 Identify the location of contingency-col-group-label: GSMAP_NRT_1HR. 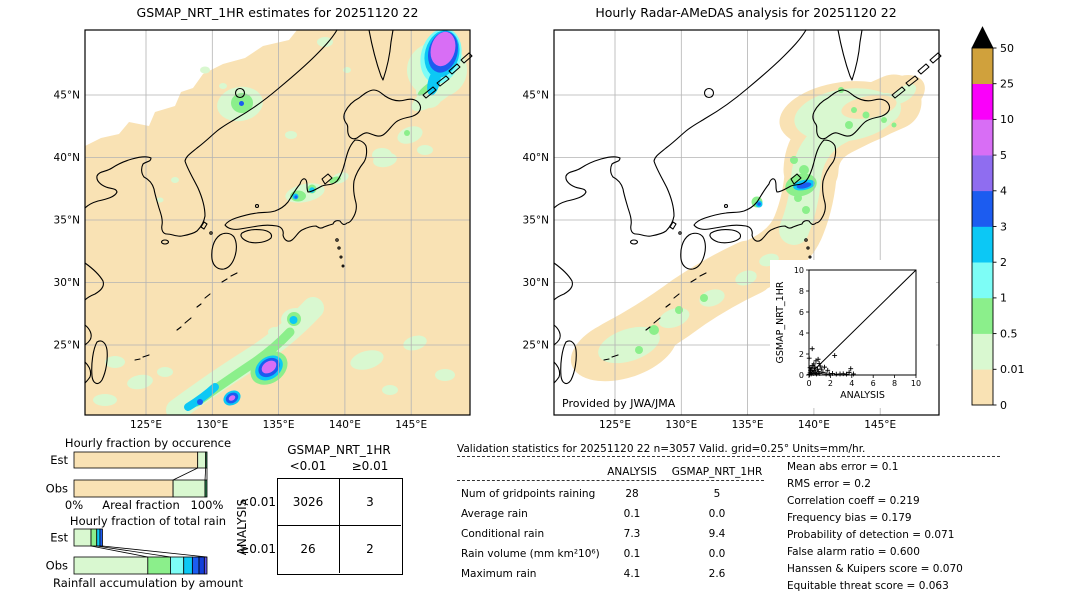
(339, 450).